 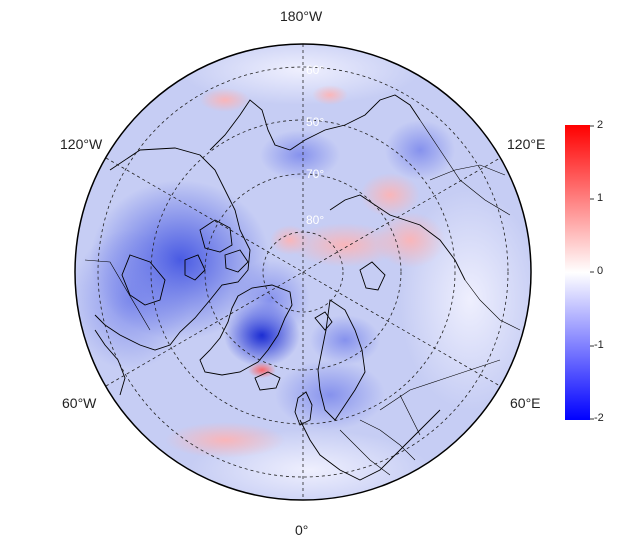 What do you see at coordinates (270, 300) in the screenshot?
I see `field-blue-arctic` at bounding box center [270, 300].